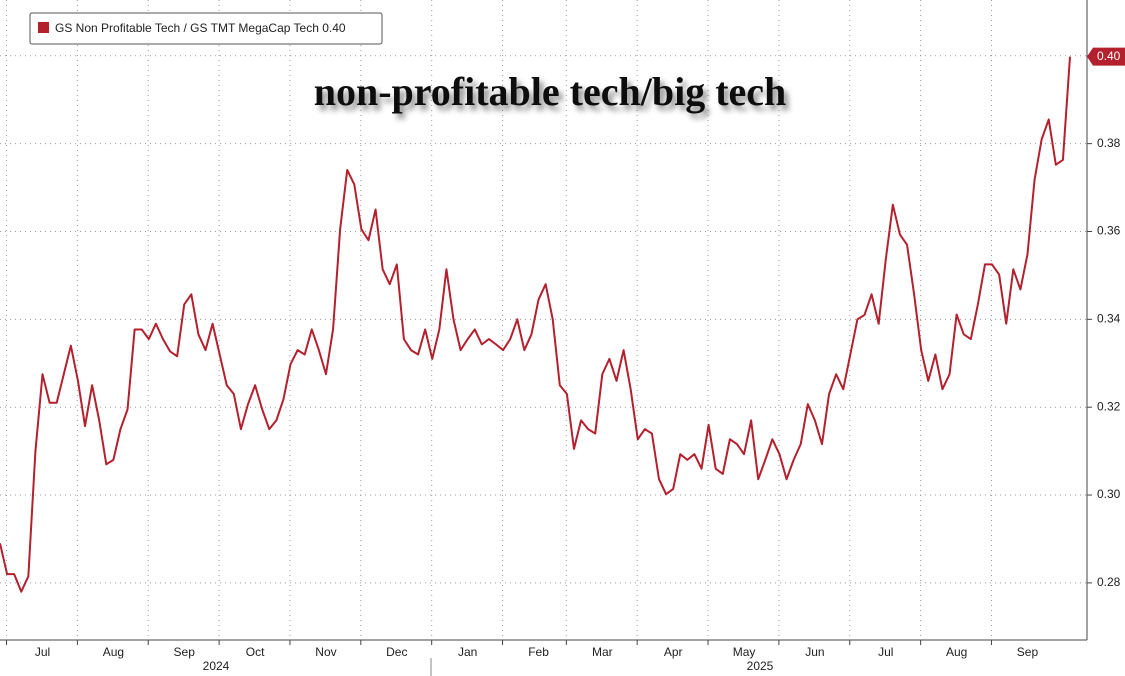 The width and height of the screenshot is (1125, 676). Describe the element at coordinates (760, 666) in the screenshot. I see `year-label: 2025` at that location.